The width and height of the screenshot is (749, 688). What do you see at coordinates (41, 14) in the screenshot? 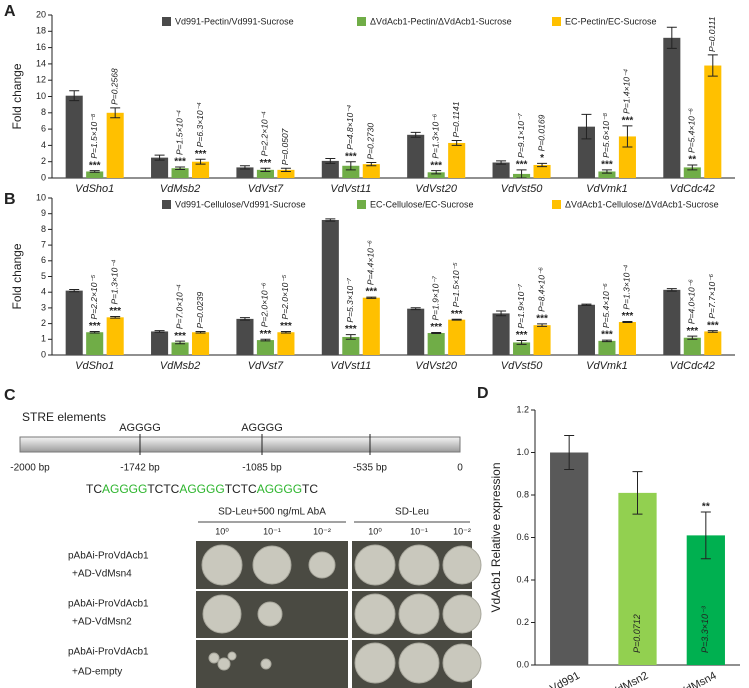
I see `y-tick-label: 20` at bounding box center [41, 14].